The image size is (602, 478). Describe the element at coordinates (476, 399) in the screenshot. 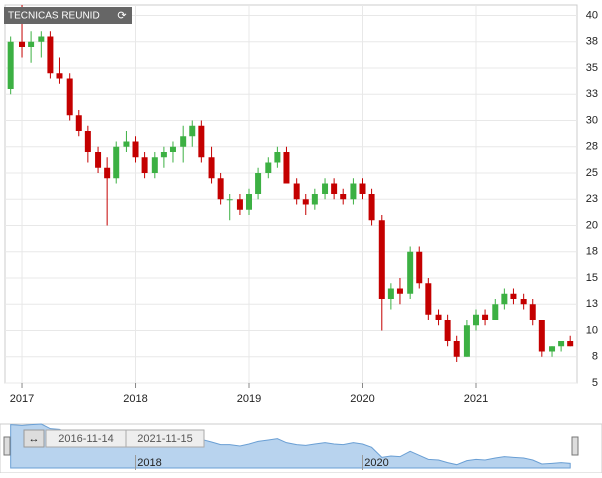

I see `x-tick-label: 2021` at that location.